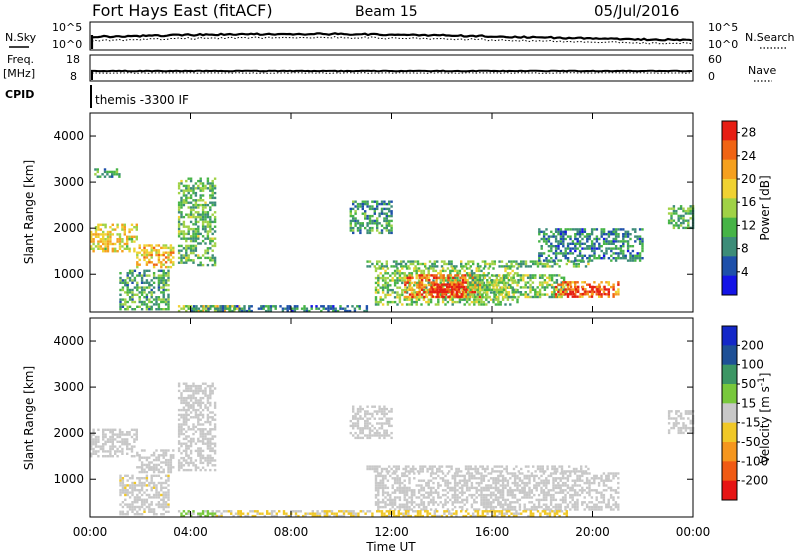 The image size is (800, 554). I want to click on colorbar-segment, so click(729, 208).